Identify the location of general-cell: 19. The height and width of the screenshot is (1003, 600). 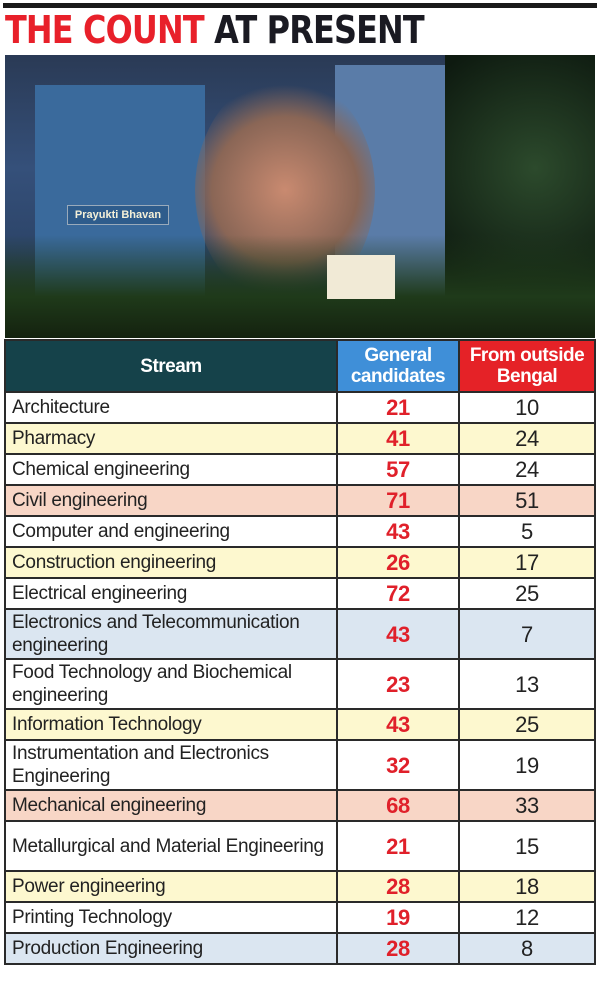
(398, 917).